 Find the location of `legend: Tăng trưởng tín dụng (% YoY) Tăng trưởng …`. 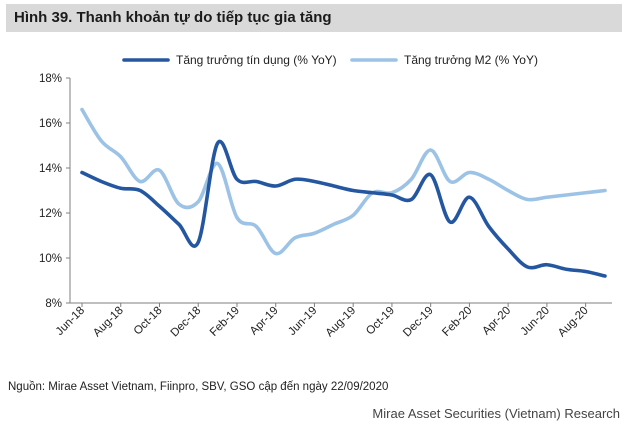

legend: Tăng trưởng tín dụng (% YoY) Tăng trưởng … is located at coordinates (330, 60).